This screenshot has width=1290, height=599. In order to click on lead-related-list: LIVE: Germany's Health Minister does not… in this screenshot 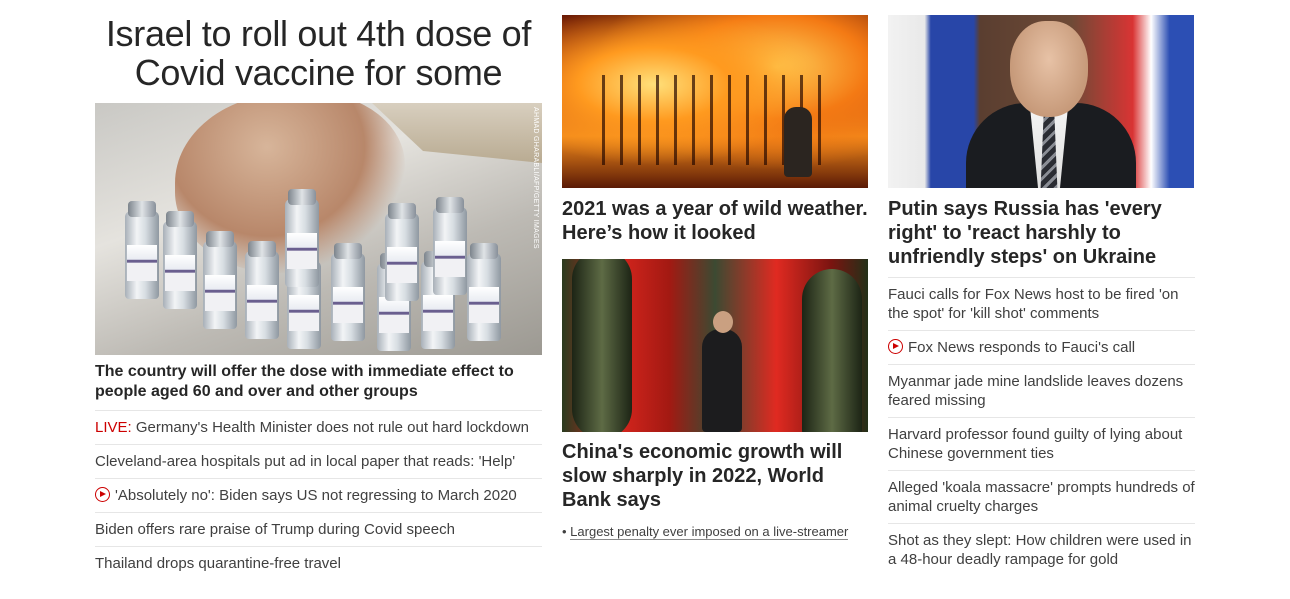, I will do `click(318, 495)`.